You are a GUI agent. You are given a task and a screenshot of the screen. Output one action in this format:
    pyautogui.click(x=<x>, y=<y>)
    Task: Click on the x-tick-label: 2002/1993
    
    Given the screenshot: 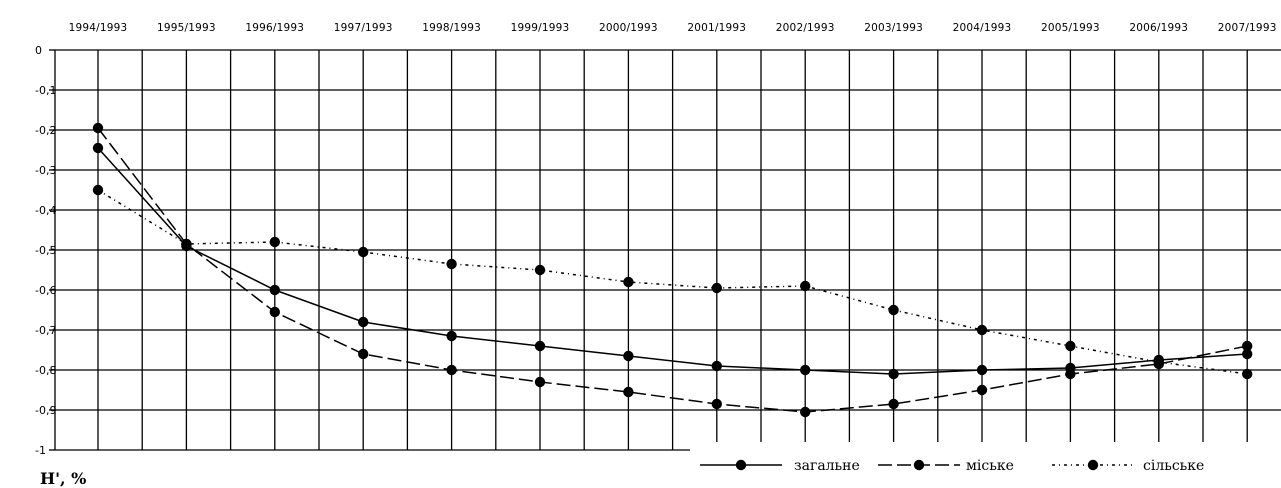 What is the action you would take?
    pyautogui.click(x=805, y=28)
    